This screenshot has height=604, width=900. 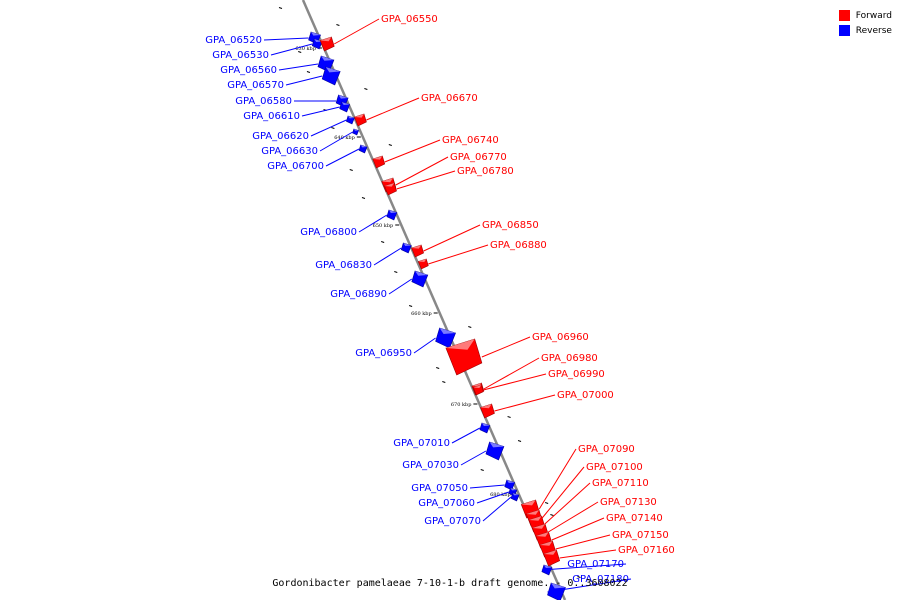 What do you see at coordinates (518, 245) in the screenshot?
I see `gene-label-gpa-06880: GPA_06880` at bounding box center [518, 245].